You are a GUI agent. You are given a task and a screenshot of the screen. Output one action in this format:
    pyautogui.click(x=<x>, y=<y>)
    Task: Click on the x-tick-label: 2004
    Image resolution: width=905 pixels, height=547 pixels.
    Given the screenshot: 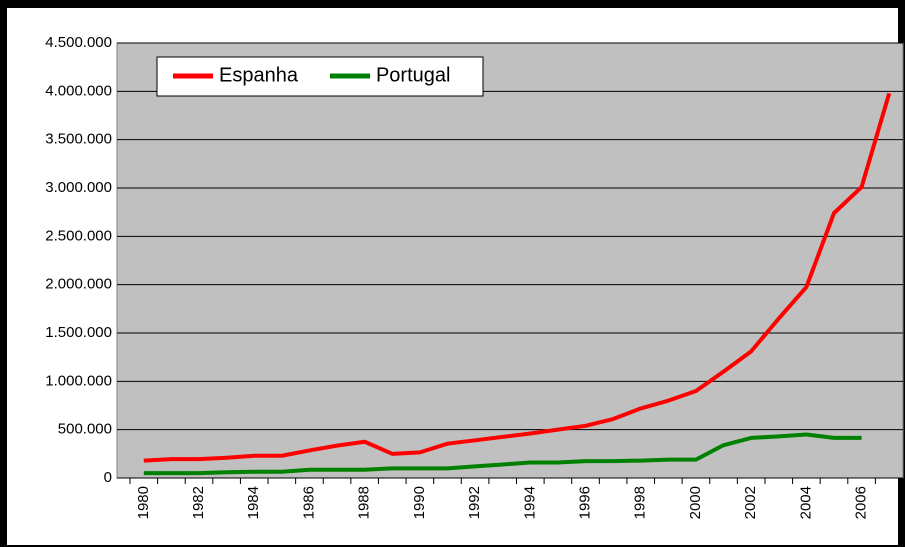 What is the action you would take?
    pyautogui.click(x=805, y=502)
    